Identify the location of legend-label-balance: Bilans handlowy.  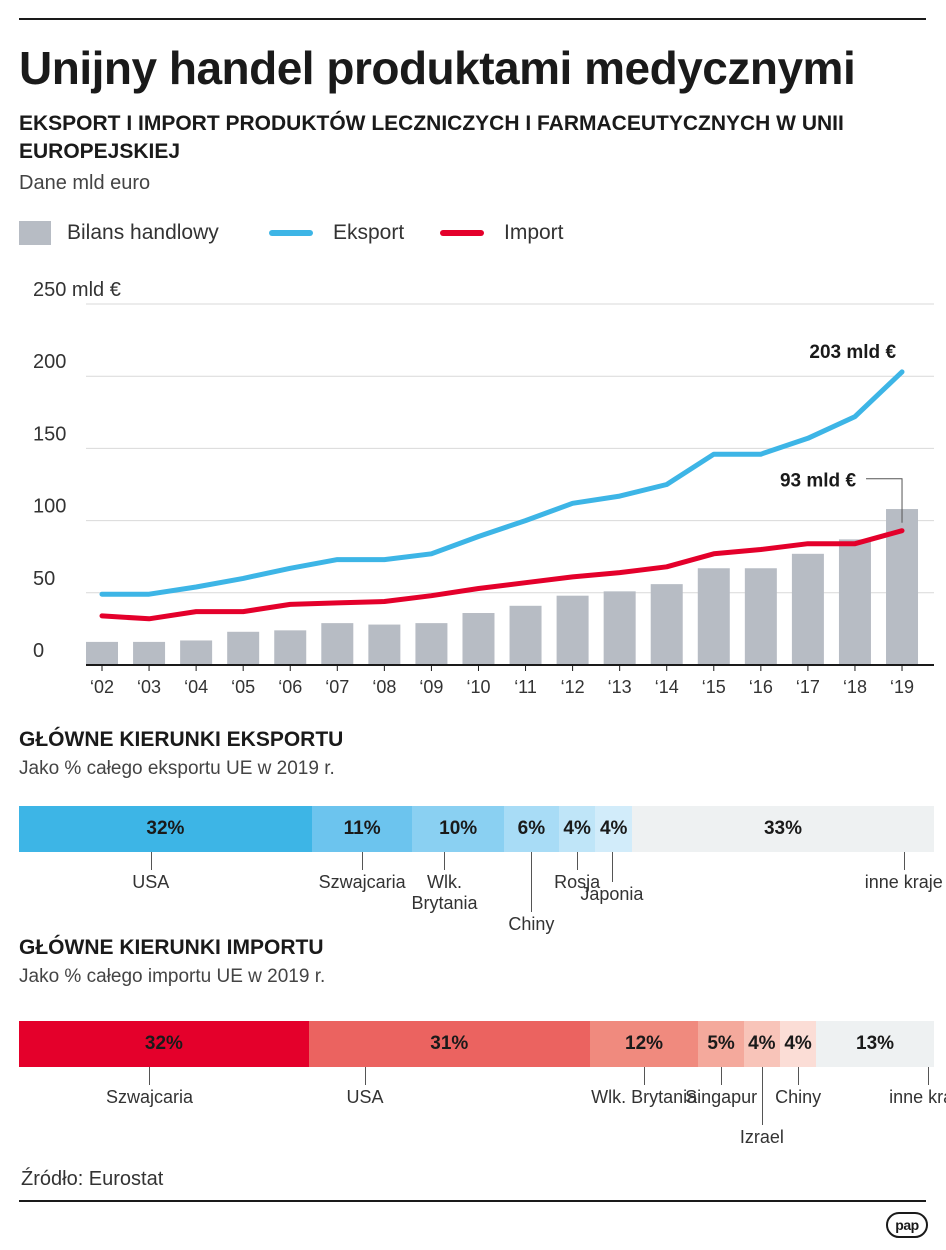
(143, 232).